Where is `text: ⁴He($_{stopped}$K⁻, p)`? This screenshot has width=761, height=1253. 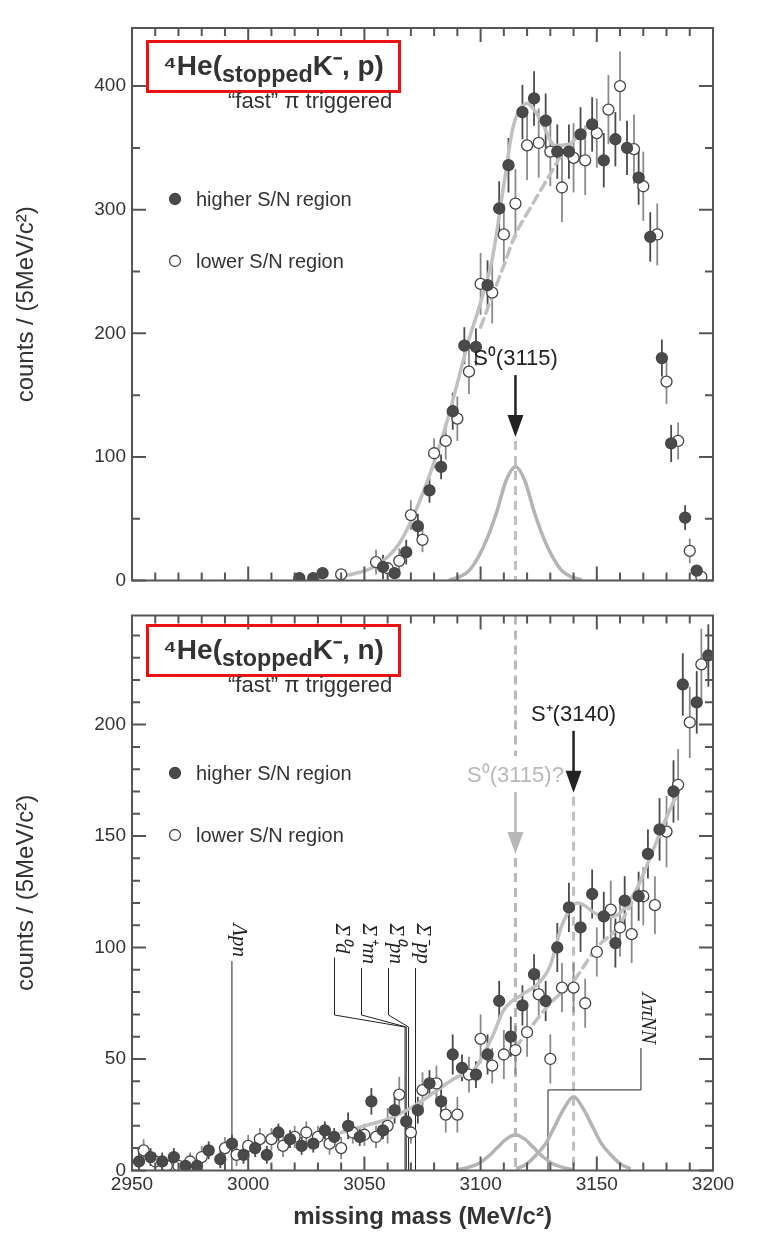
text: ⁴He($_{stopped}$K⁻, p) is located at coordinates (273, 68).